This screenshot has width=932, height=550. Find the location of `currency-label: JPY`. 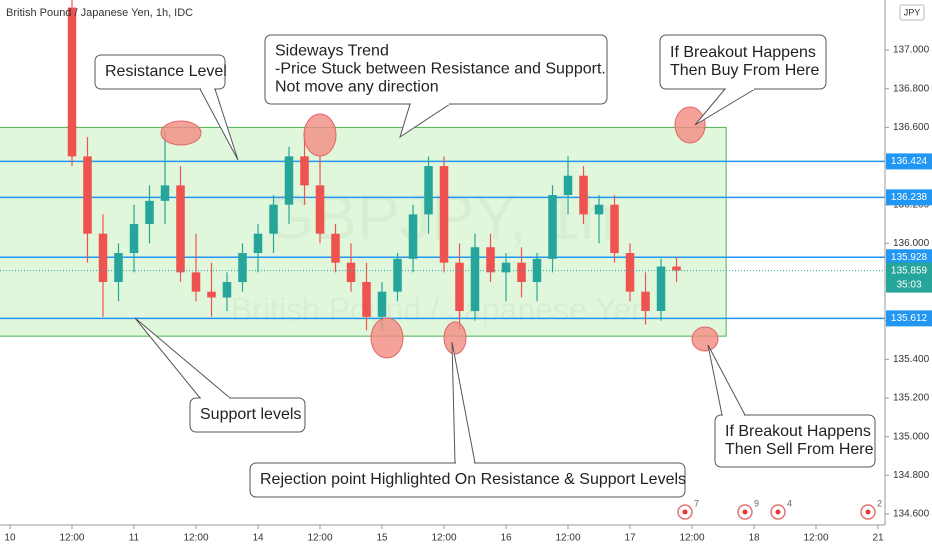

currency-label: JPY is located at coordinates (912, 12).